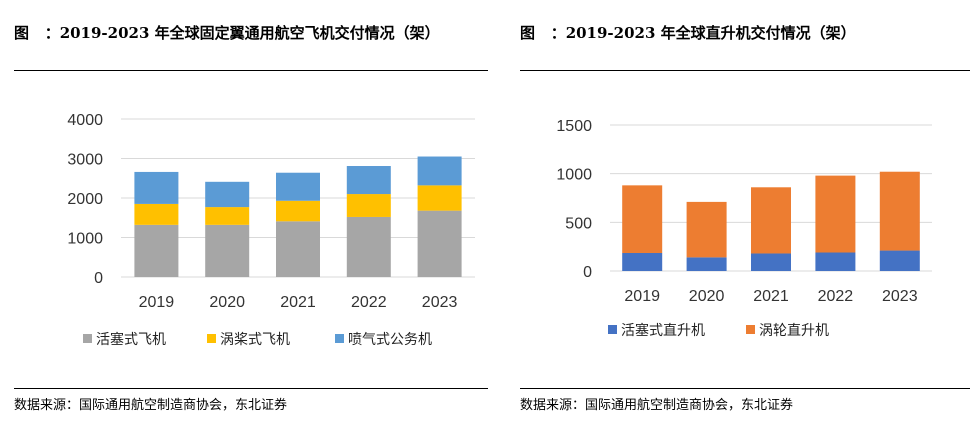 Image resolution: width=980 pixels, height=436 pixels. What do you see at coordinates (899, 260) in the screenshot?
I see `bar-piston_heli-2023` at bounding box center [899, 260].